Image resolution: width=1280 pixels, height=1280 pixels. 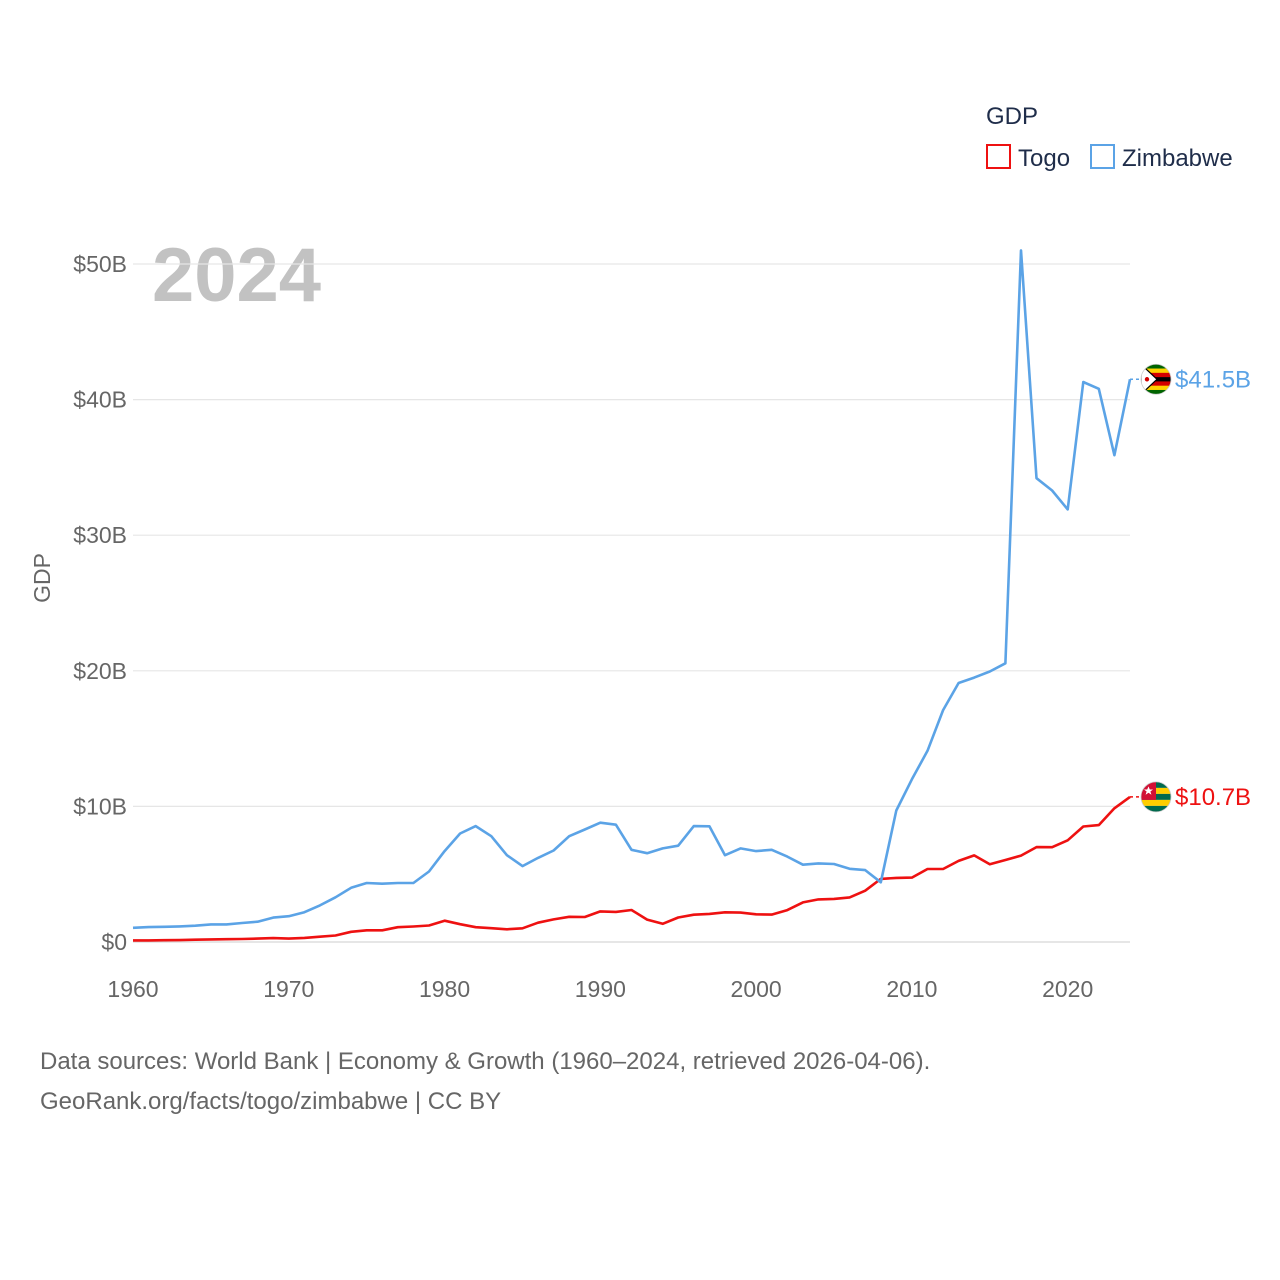 What do you see at coordinates (271, 1101) in the screenshot?
I see `footer-attribution: GeoRank.org/facts/togo/zimbabwe | CC BY` at bounding box center [271, 1101].